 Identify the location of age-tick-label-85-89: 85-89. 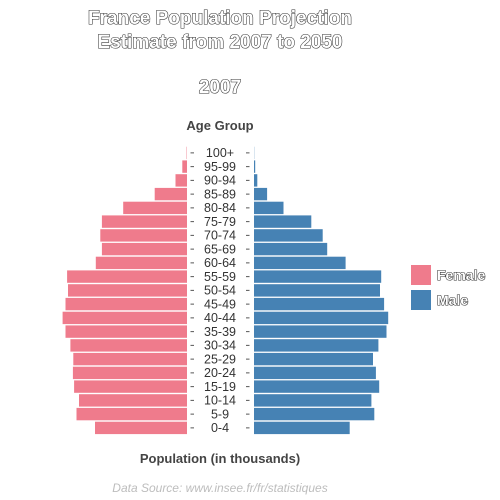
(220, 194).